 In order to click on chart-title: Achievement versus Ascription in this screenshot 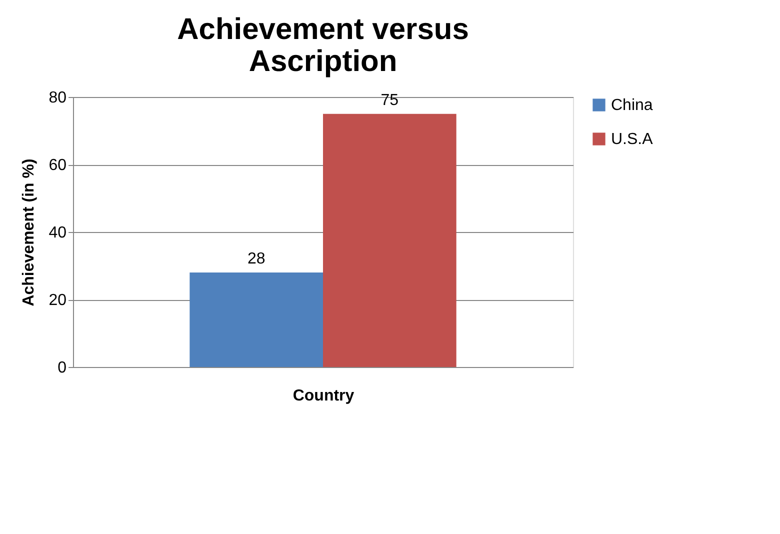, I will do `click(323, 45)`.